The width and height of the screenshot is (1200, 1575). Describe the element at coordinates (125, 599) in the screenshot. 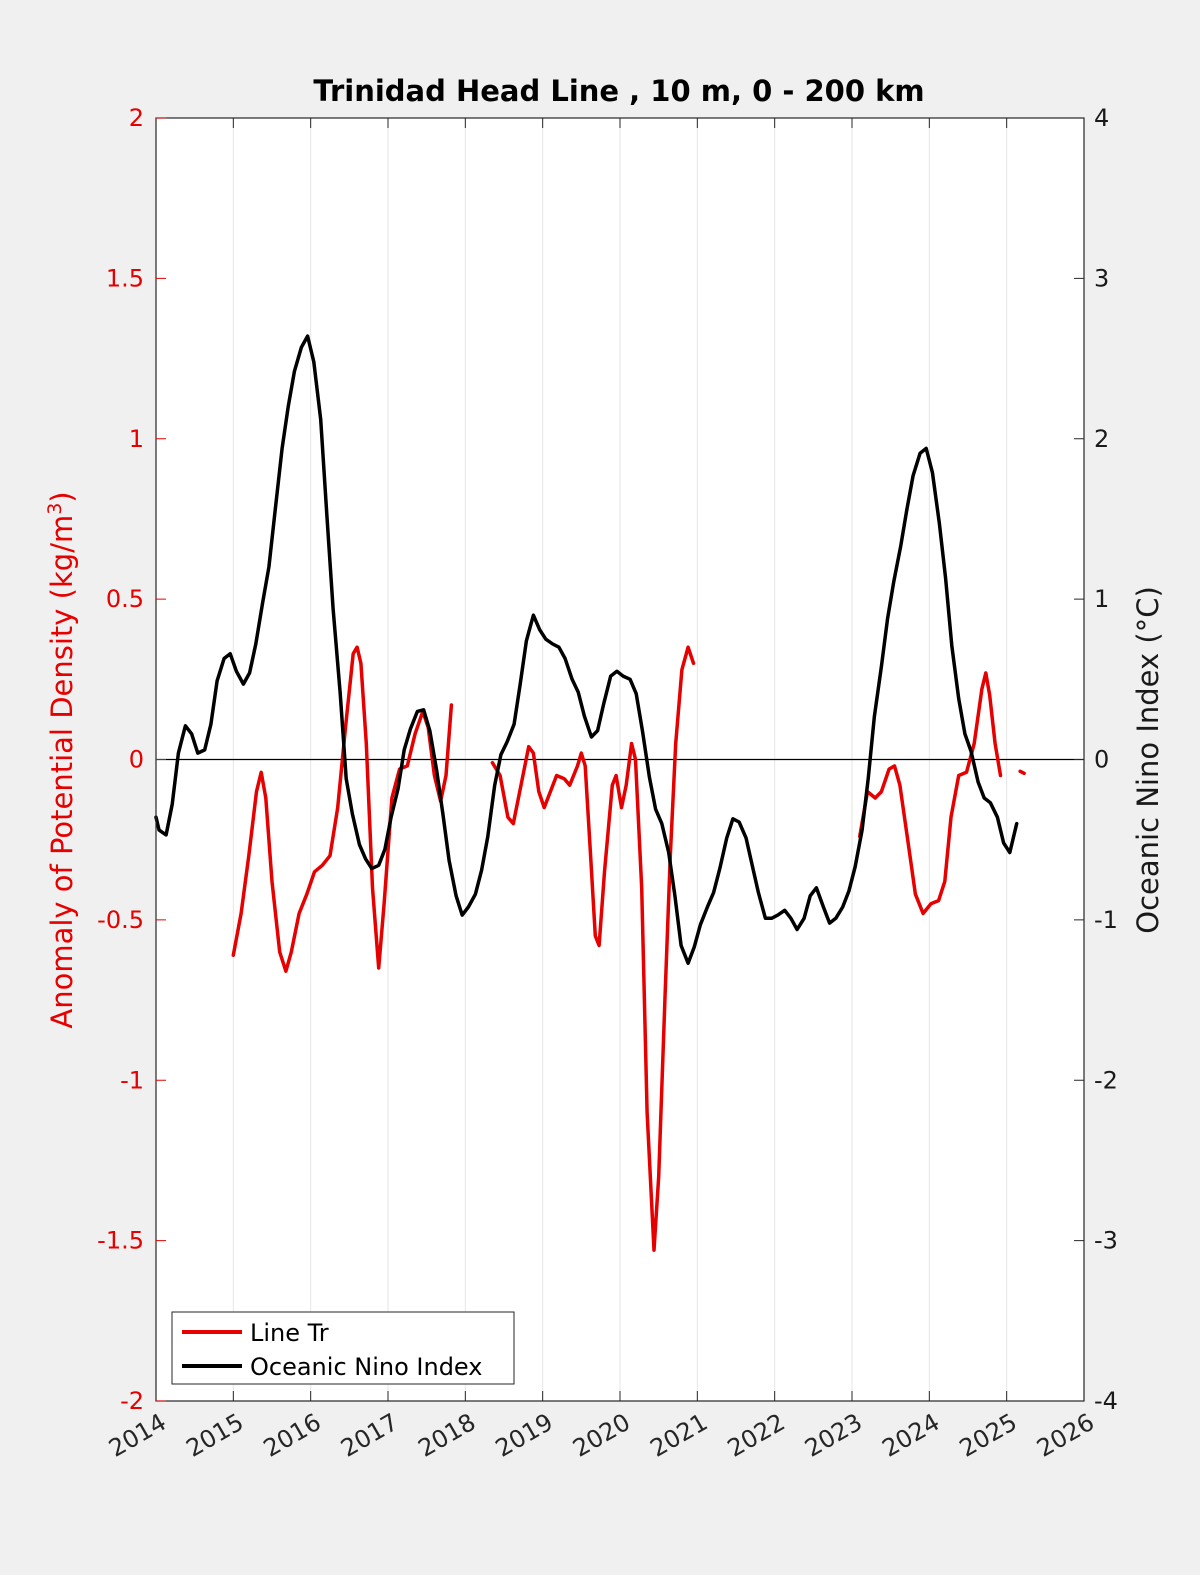

I see `y-left-tick-label: 0.5` at that location.